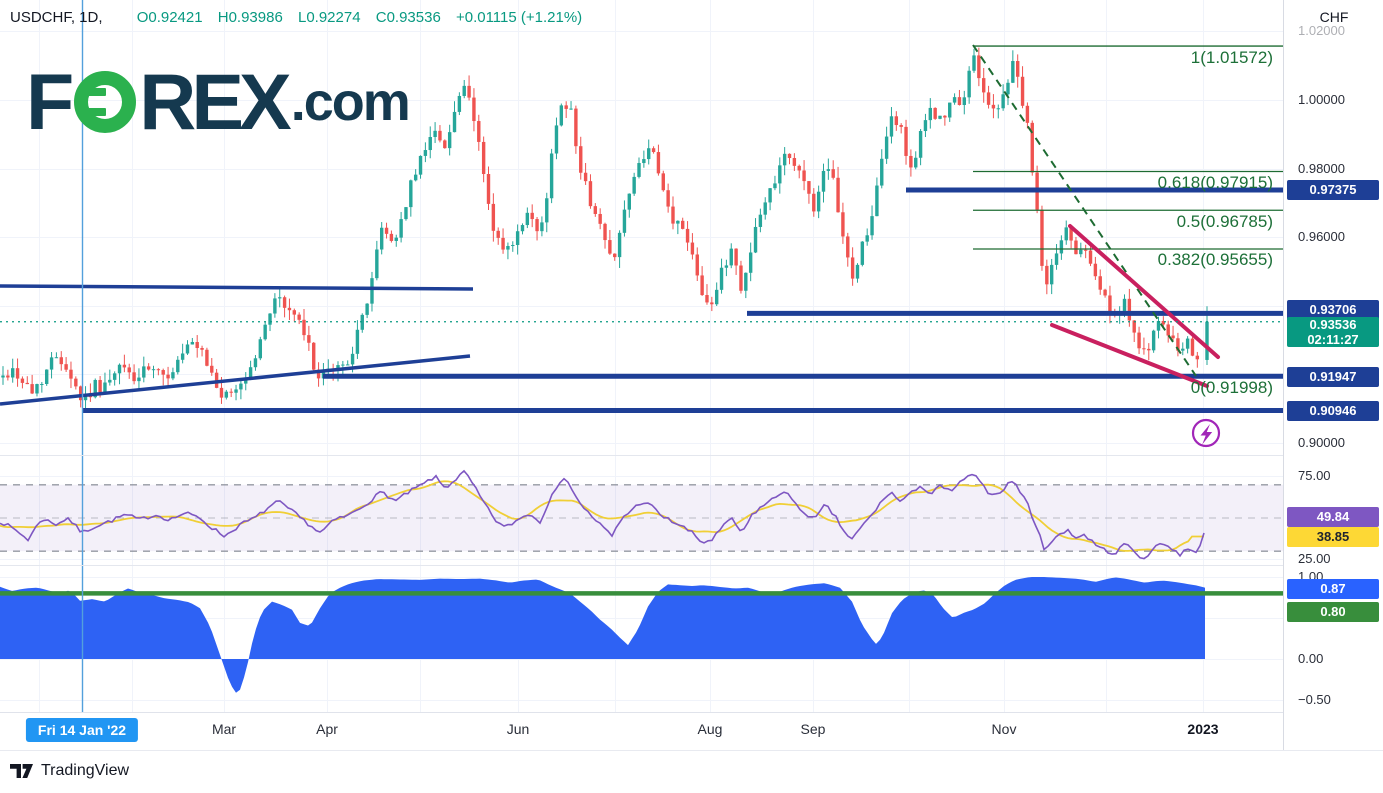 The image size is (1383, 793). What do you see at coordinates (1215, 182) in the screenshot?
I see `fib-label-0618: 0.618(0.97915)` at bounding box center [1215, 182].